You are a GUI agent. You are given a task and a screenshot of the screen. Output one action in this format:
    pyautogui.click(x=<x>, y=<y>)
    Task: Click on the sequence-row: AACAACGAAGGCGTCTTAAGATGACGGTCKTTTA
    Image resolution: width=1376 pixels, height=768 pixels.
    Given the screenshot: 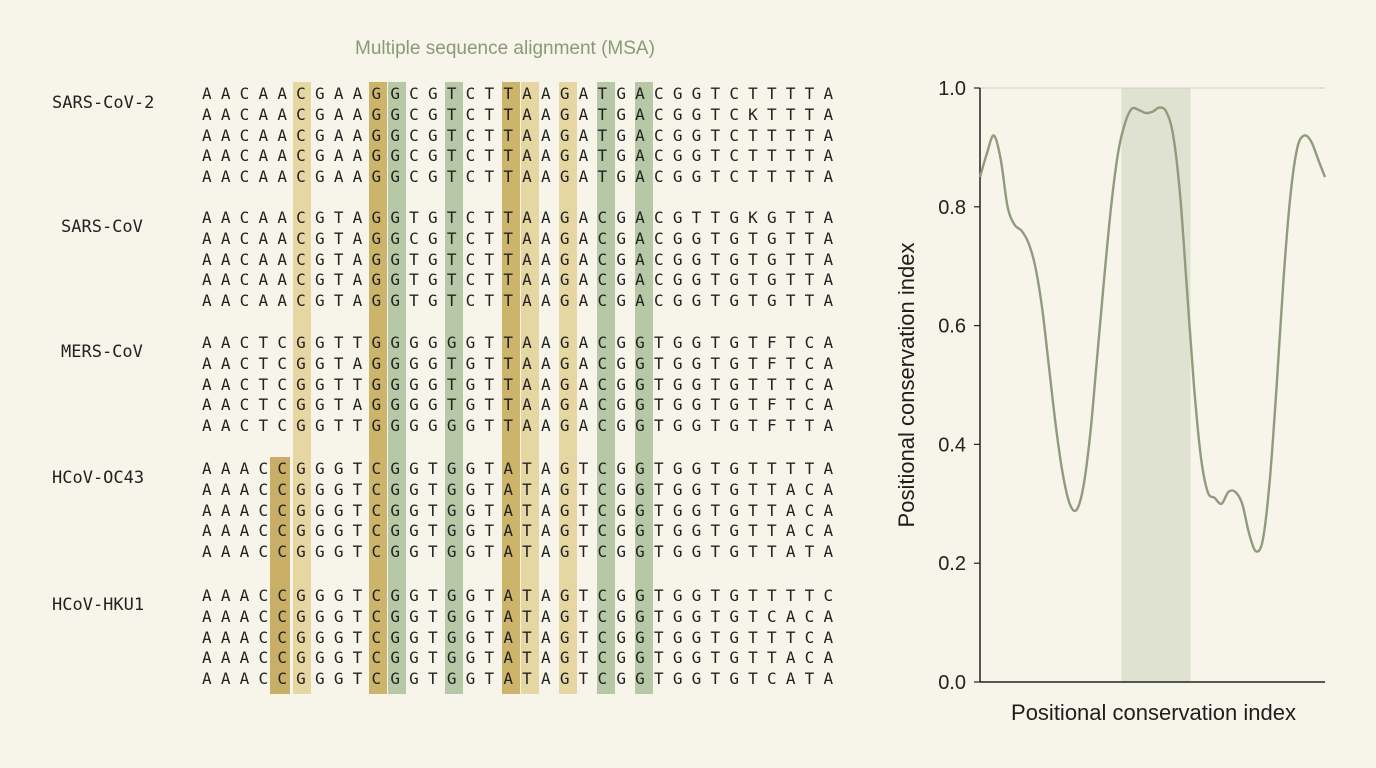 What is the action you would take?
    pyautogui.click(x=522, y=114)
    